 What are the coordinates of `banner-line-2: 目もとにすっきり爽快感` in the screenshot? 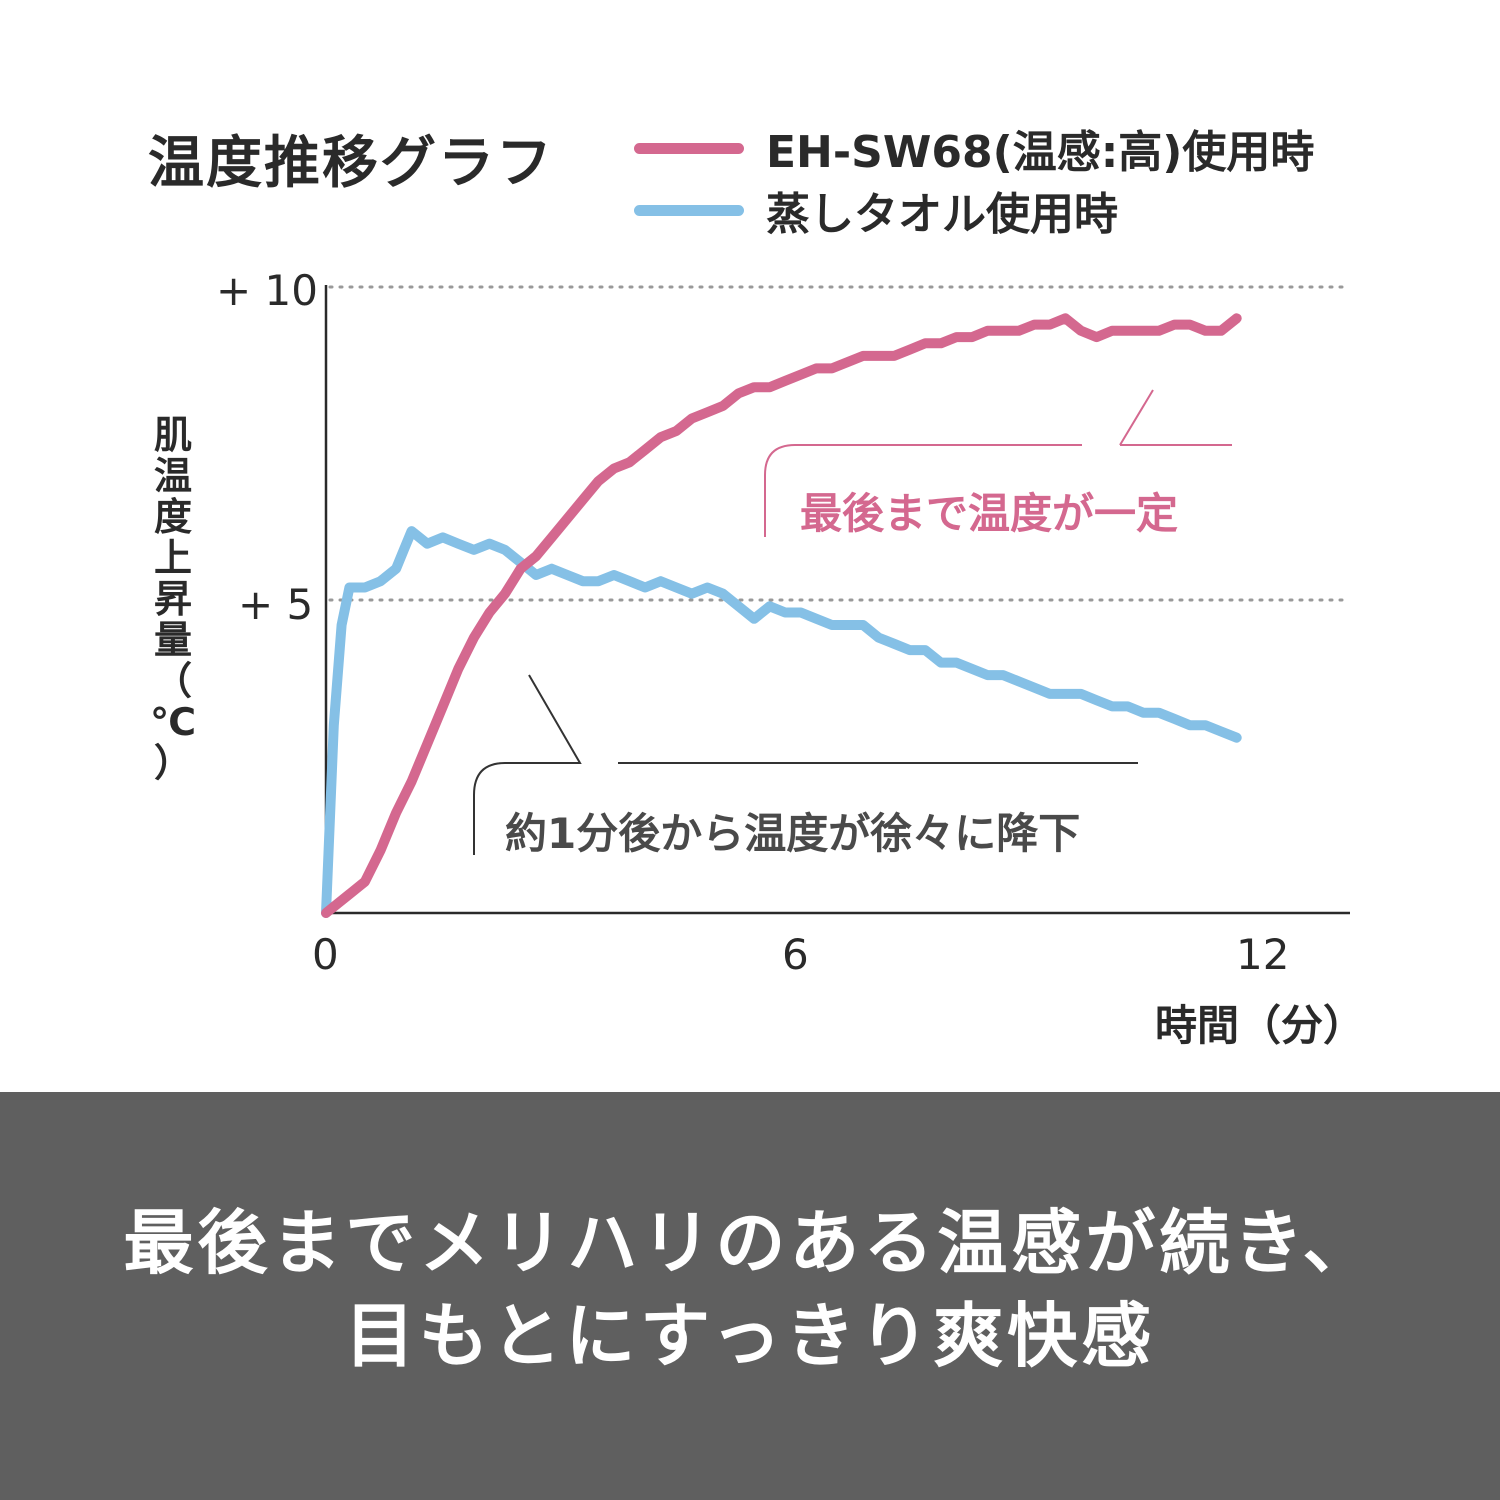 It's located at (750, 1336).